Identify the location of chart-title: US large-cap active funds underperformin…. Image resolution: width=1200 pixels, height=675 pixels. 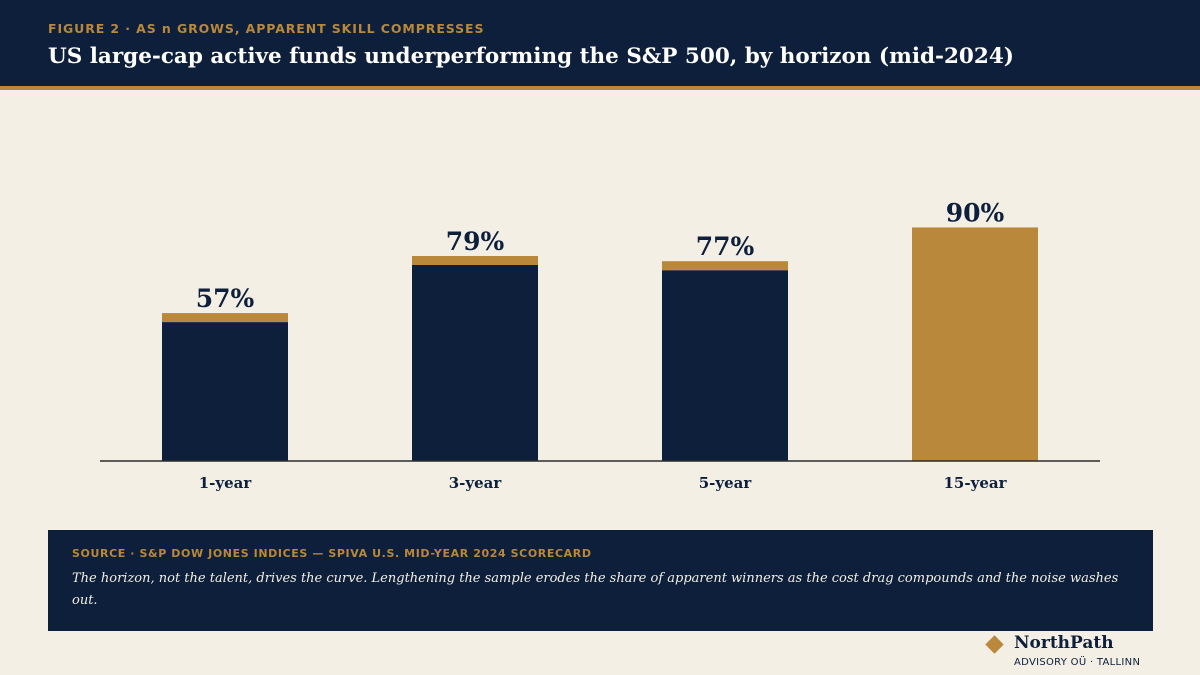
(531, 56).